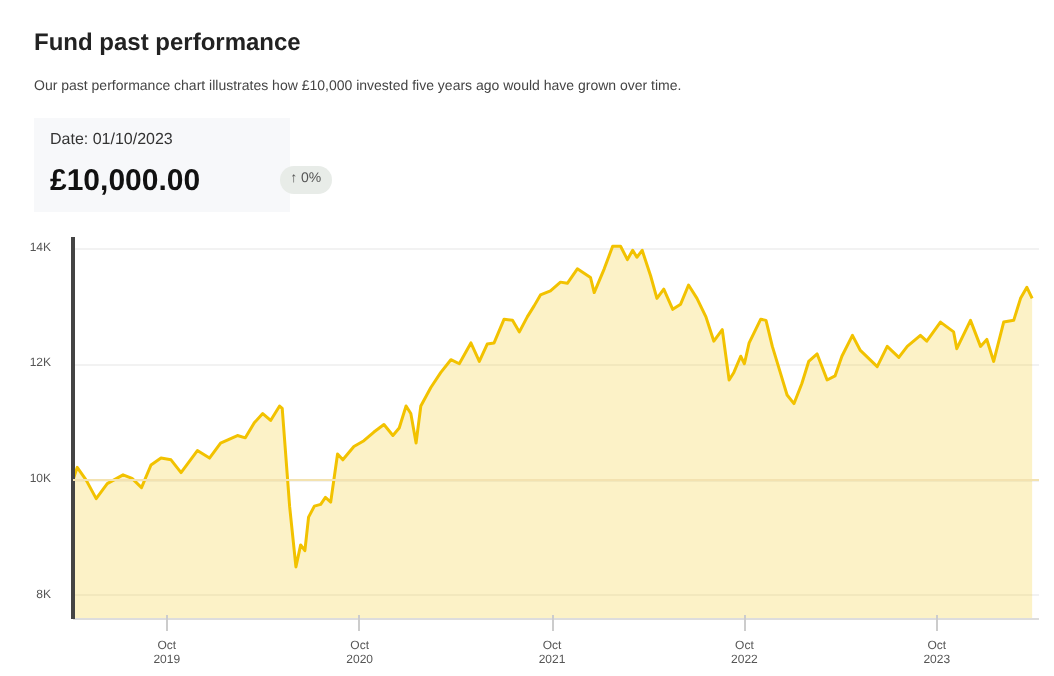 This screenshot has height=676, width=1054. Describe the element at coordinates (125, 181) in the screenshot. I see `text: £10,000.00` at that location.